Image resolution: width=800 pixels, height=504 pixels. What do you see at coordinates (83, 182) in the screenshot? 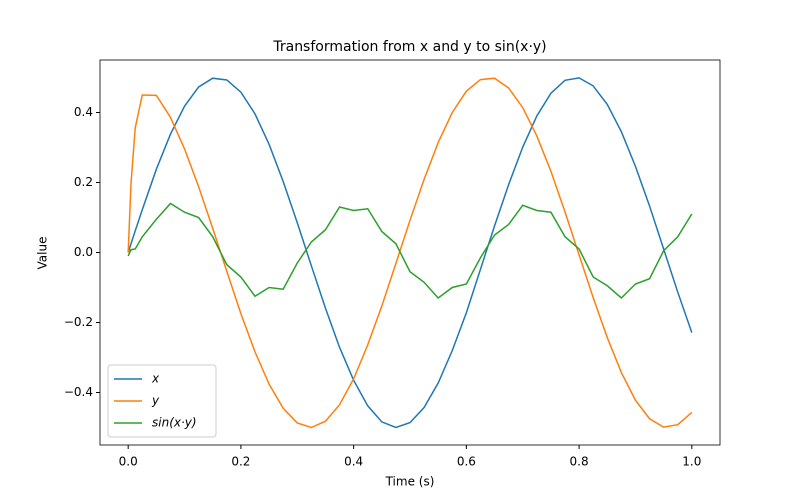
I see `y-tick-label: 0.2` at bounding box center [83, 182].